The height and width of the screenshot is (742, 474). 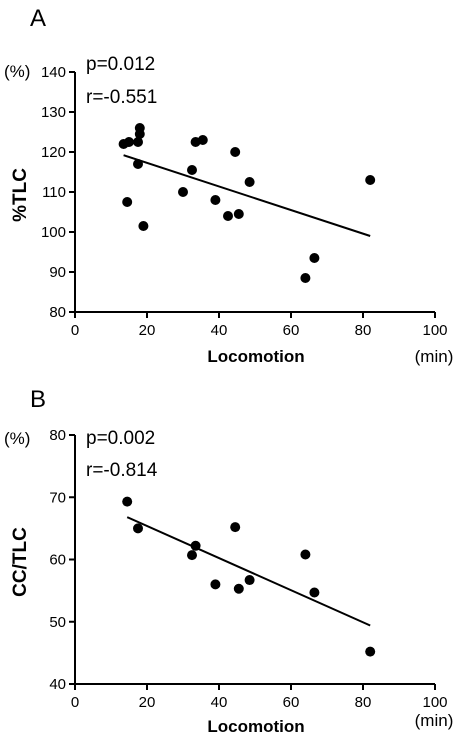 I want to click on y-tick-label: 90, so click(x=57, y=272).